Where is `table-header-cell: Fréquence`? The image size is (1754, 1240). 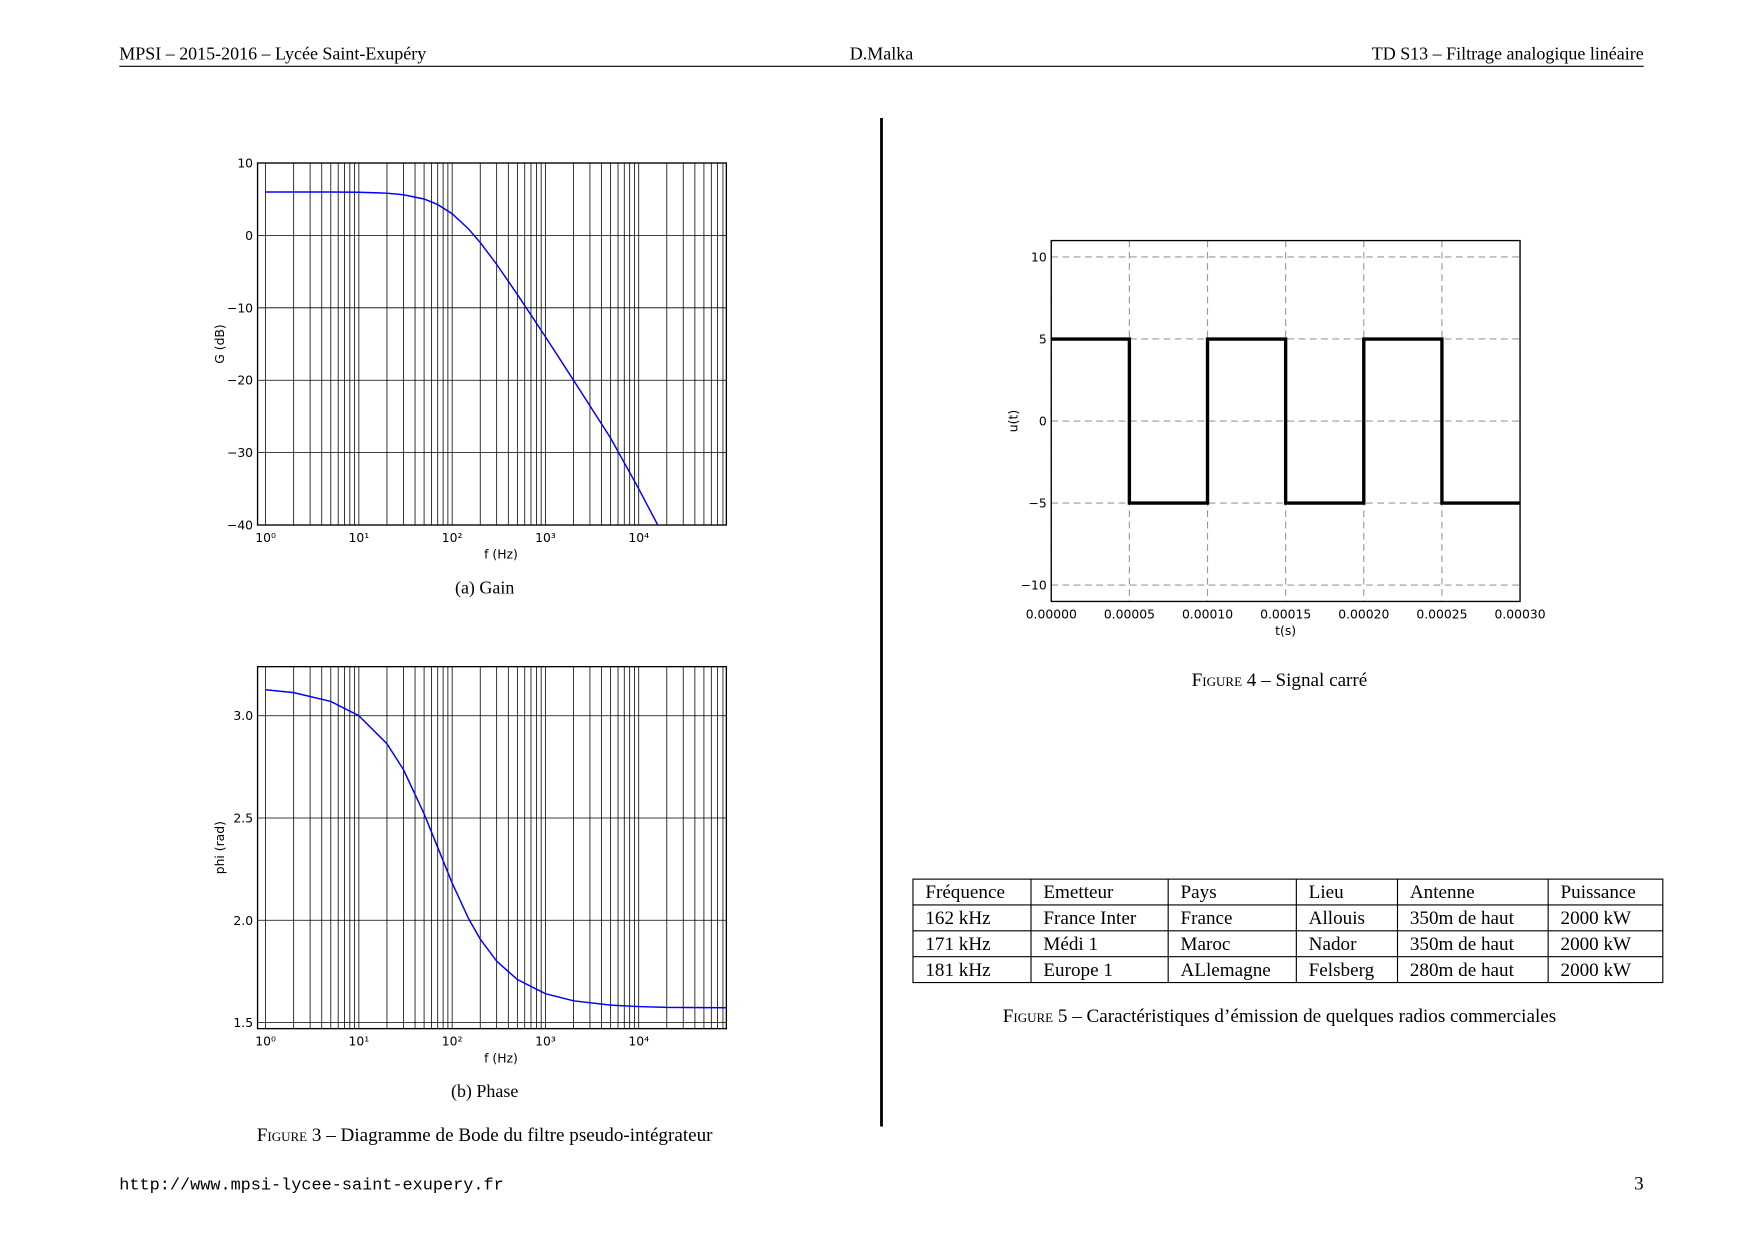 table-header-cell: Fréquence is located at coordinates (965, 892).